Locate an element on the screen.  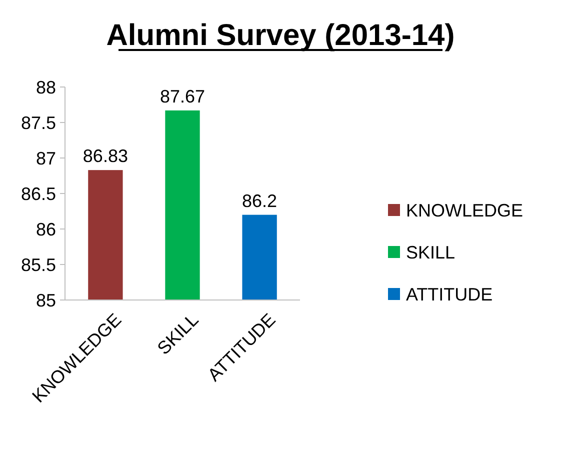
legend-label: KNOWLEDGE is located at coordinates (465, 210).